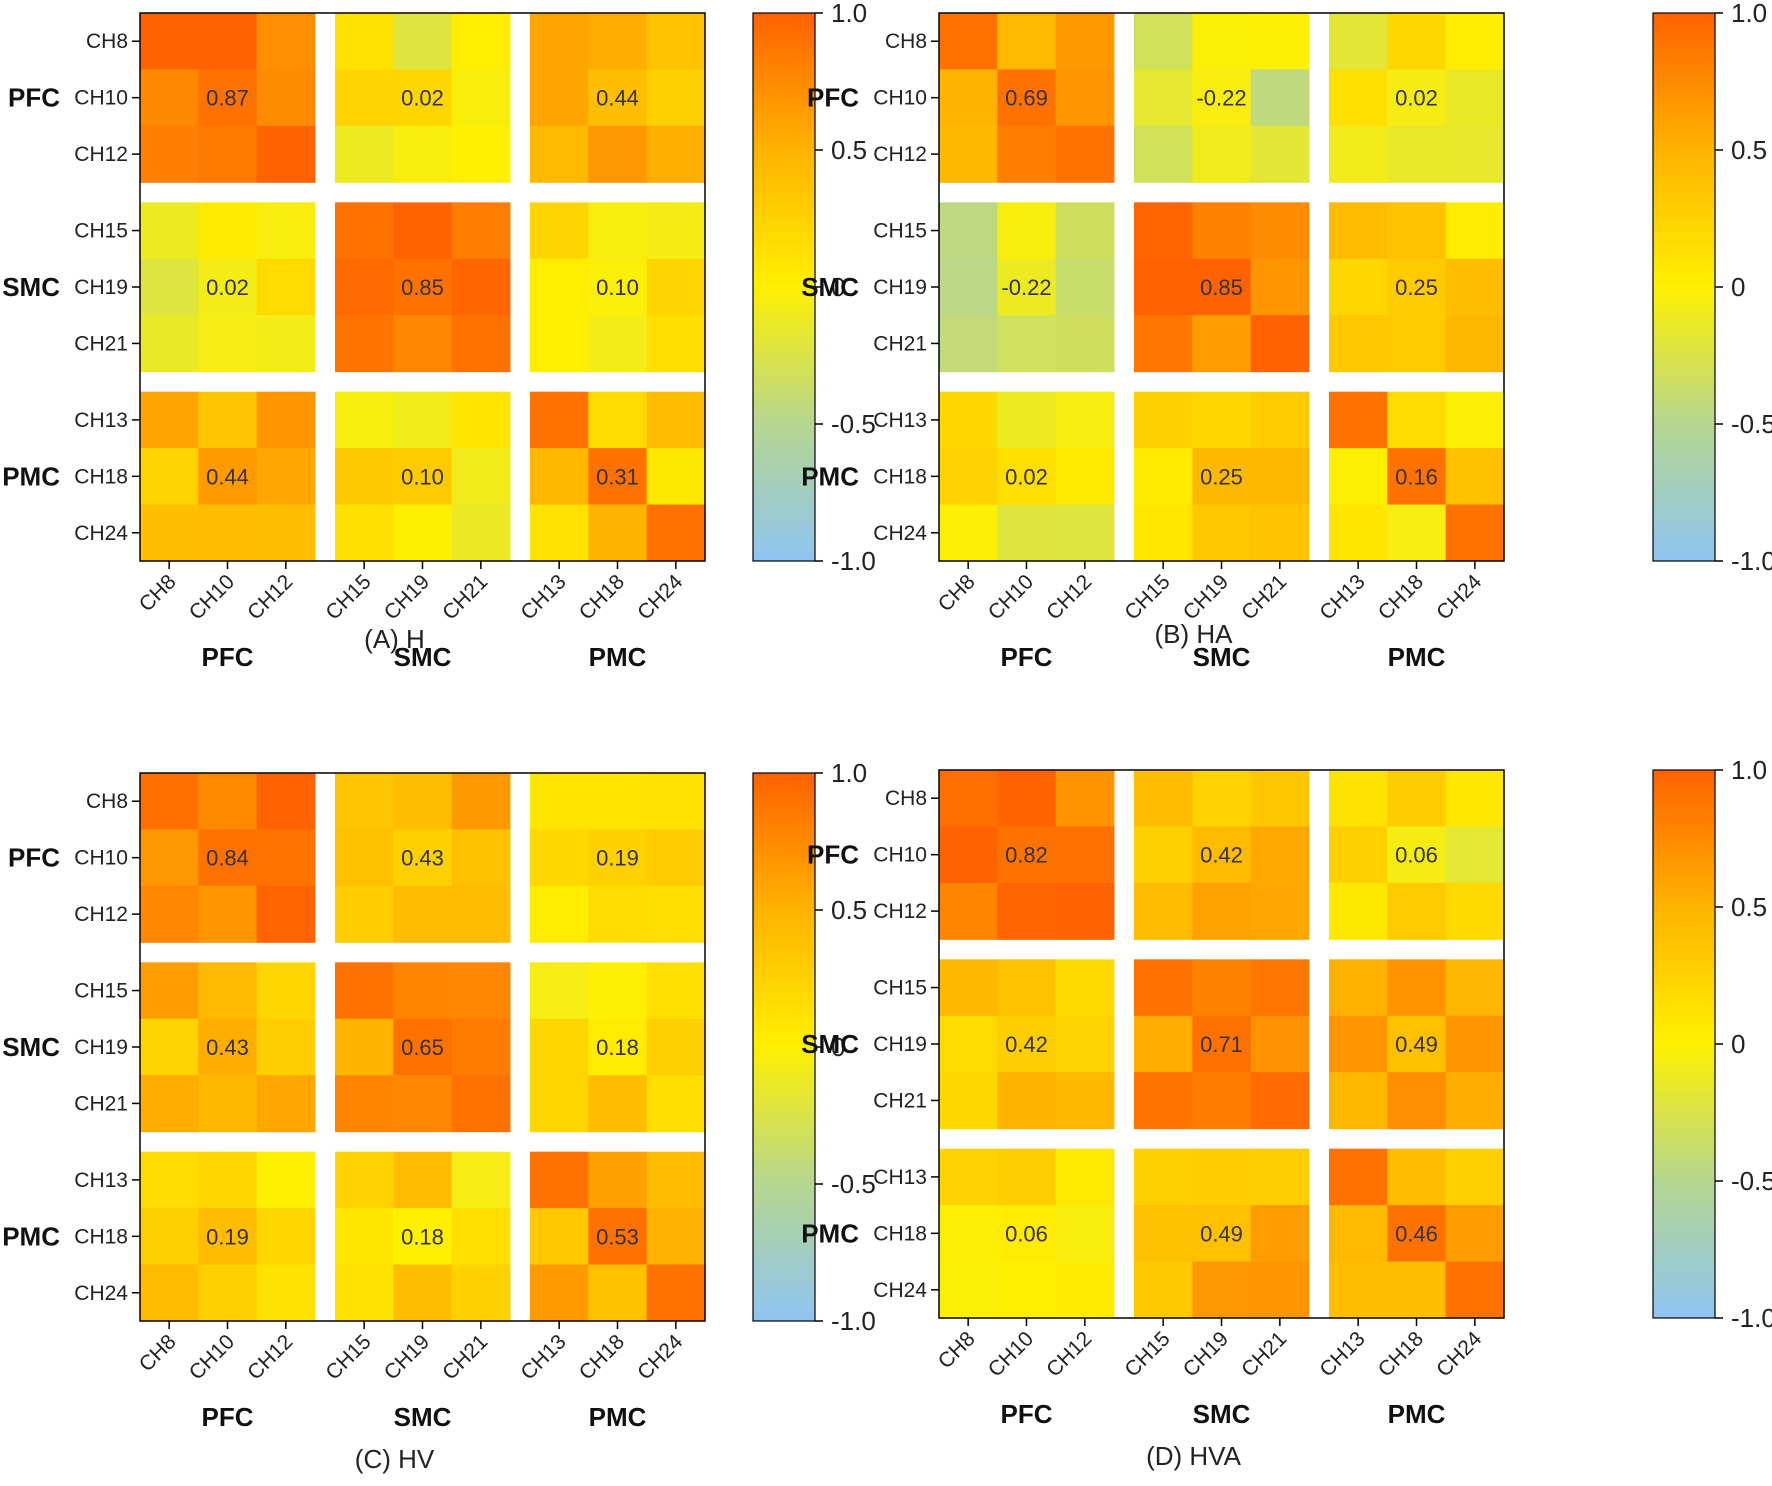 The height and width of the screenshot is (1486, 1772). I want to click on colorbar-tick-label: 0, so click(838, 287).